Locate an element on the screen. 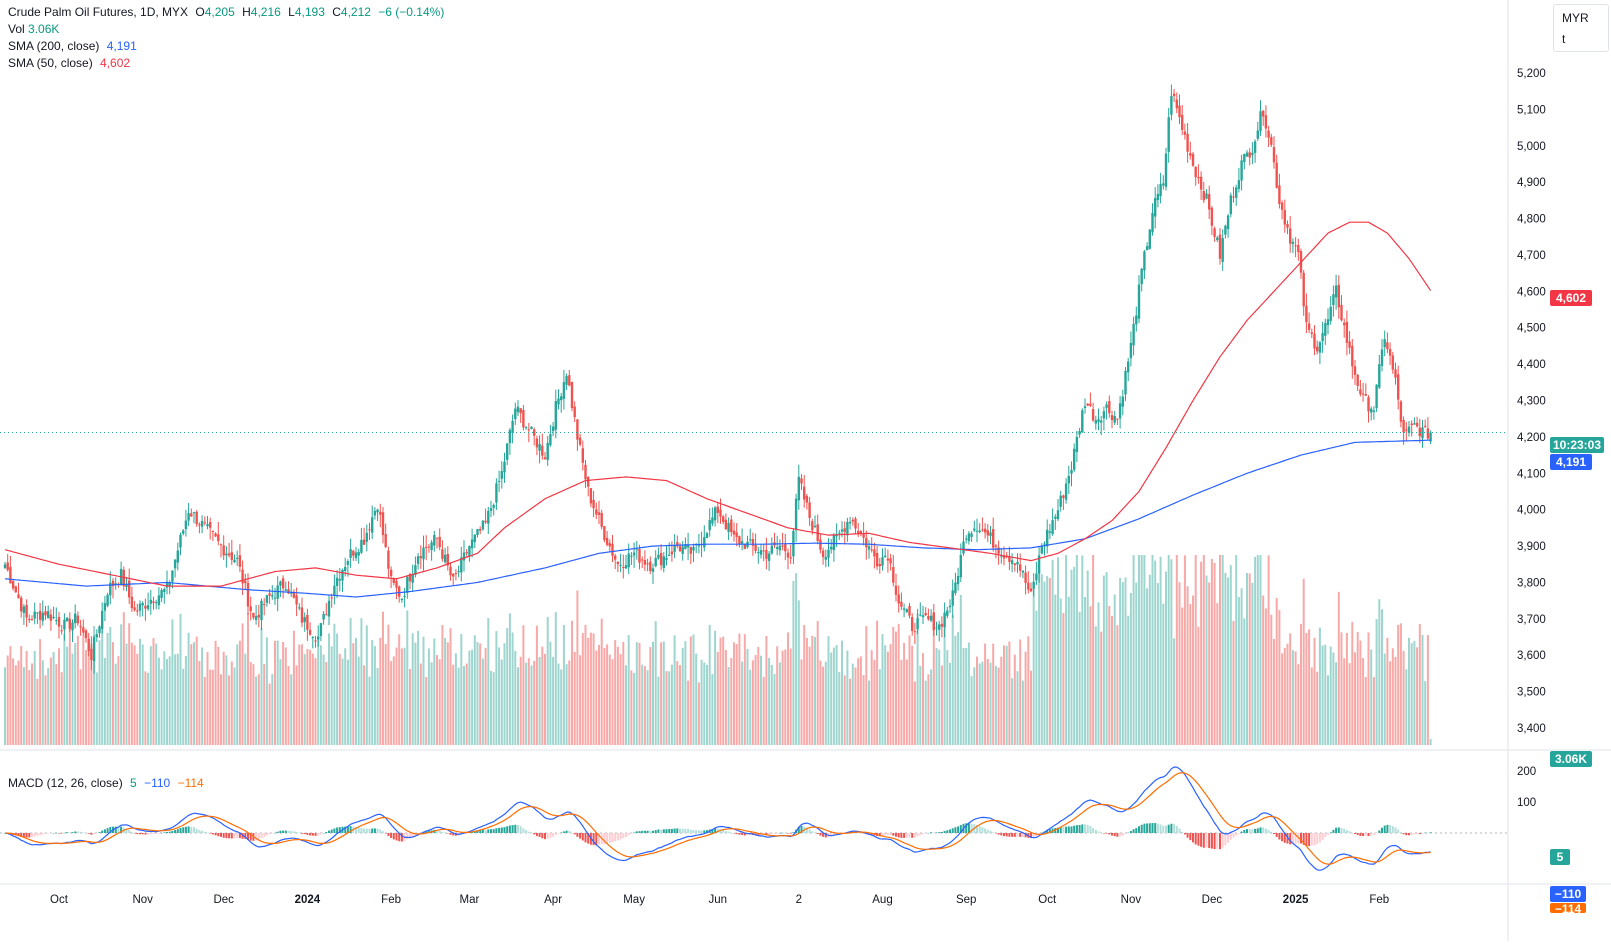  sma50-legend: SMA (50, close) 4,602 is located at coordinates (69, 63).